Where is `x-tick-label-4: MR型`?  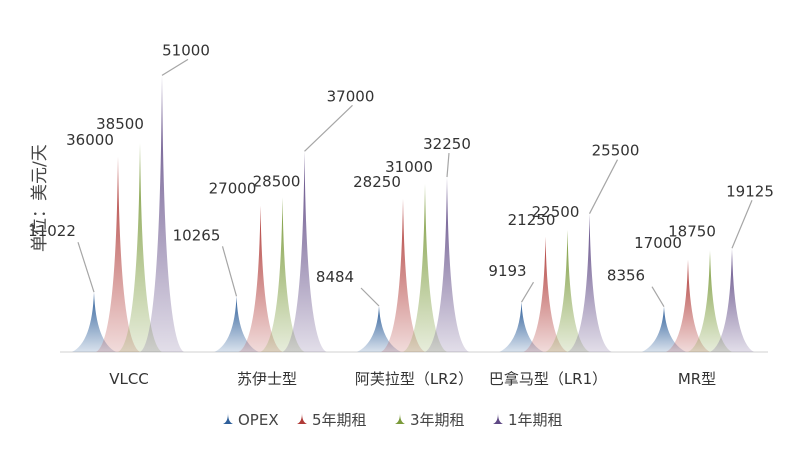
x-tick-label-4: MR型 is located at coordinates (697, 379).